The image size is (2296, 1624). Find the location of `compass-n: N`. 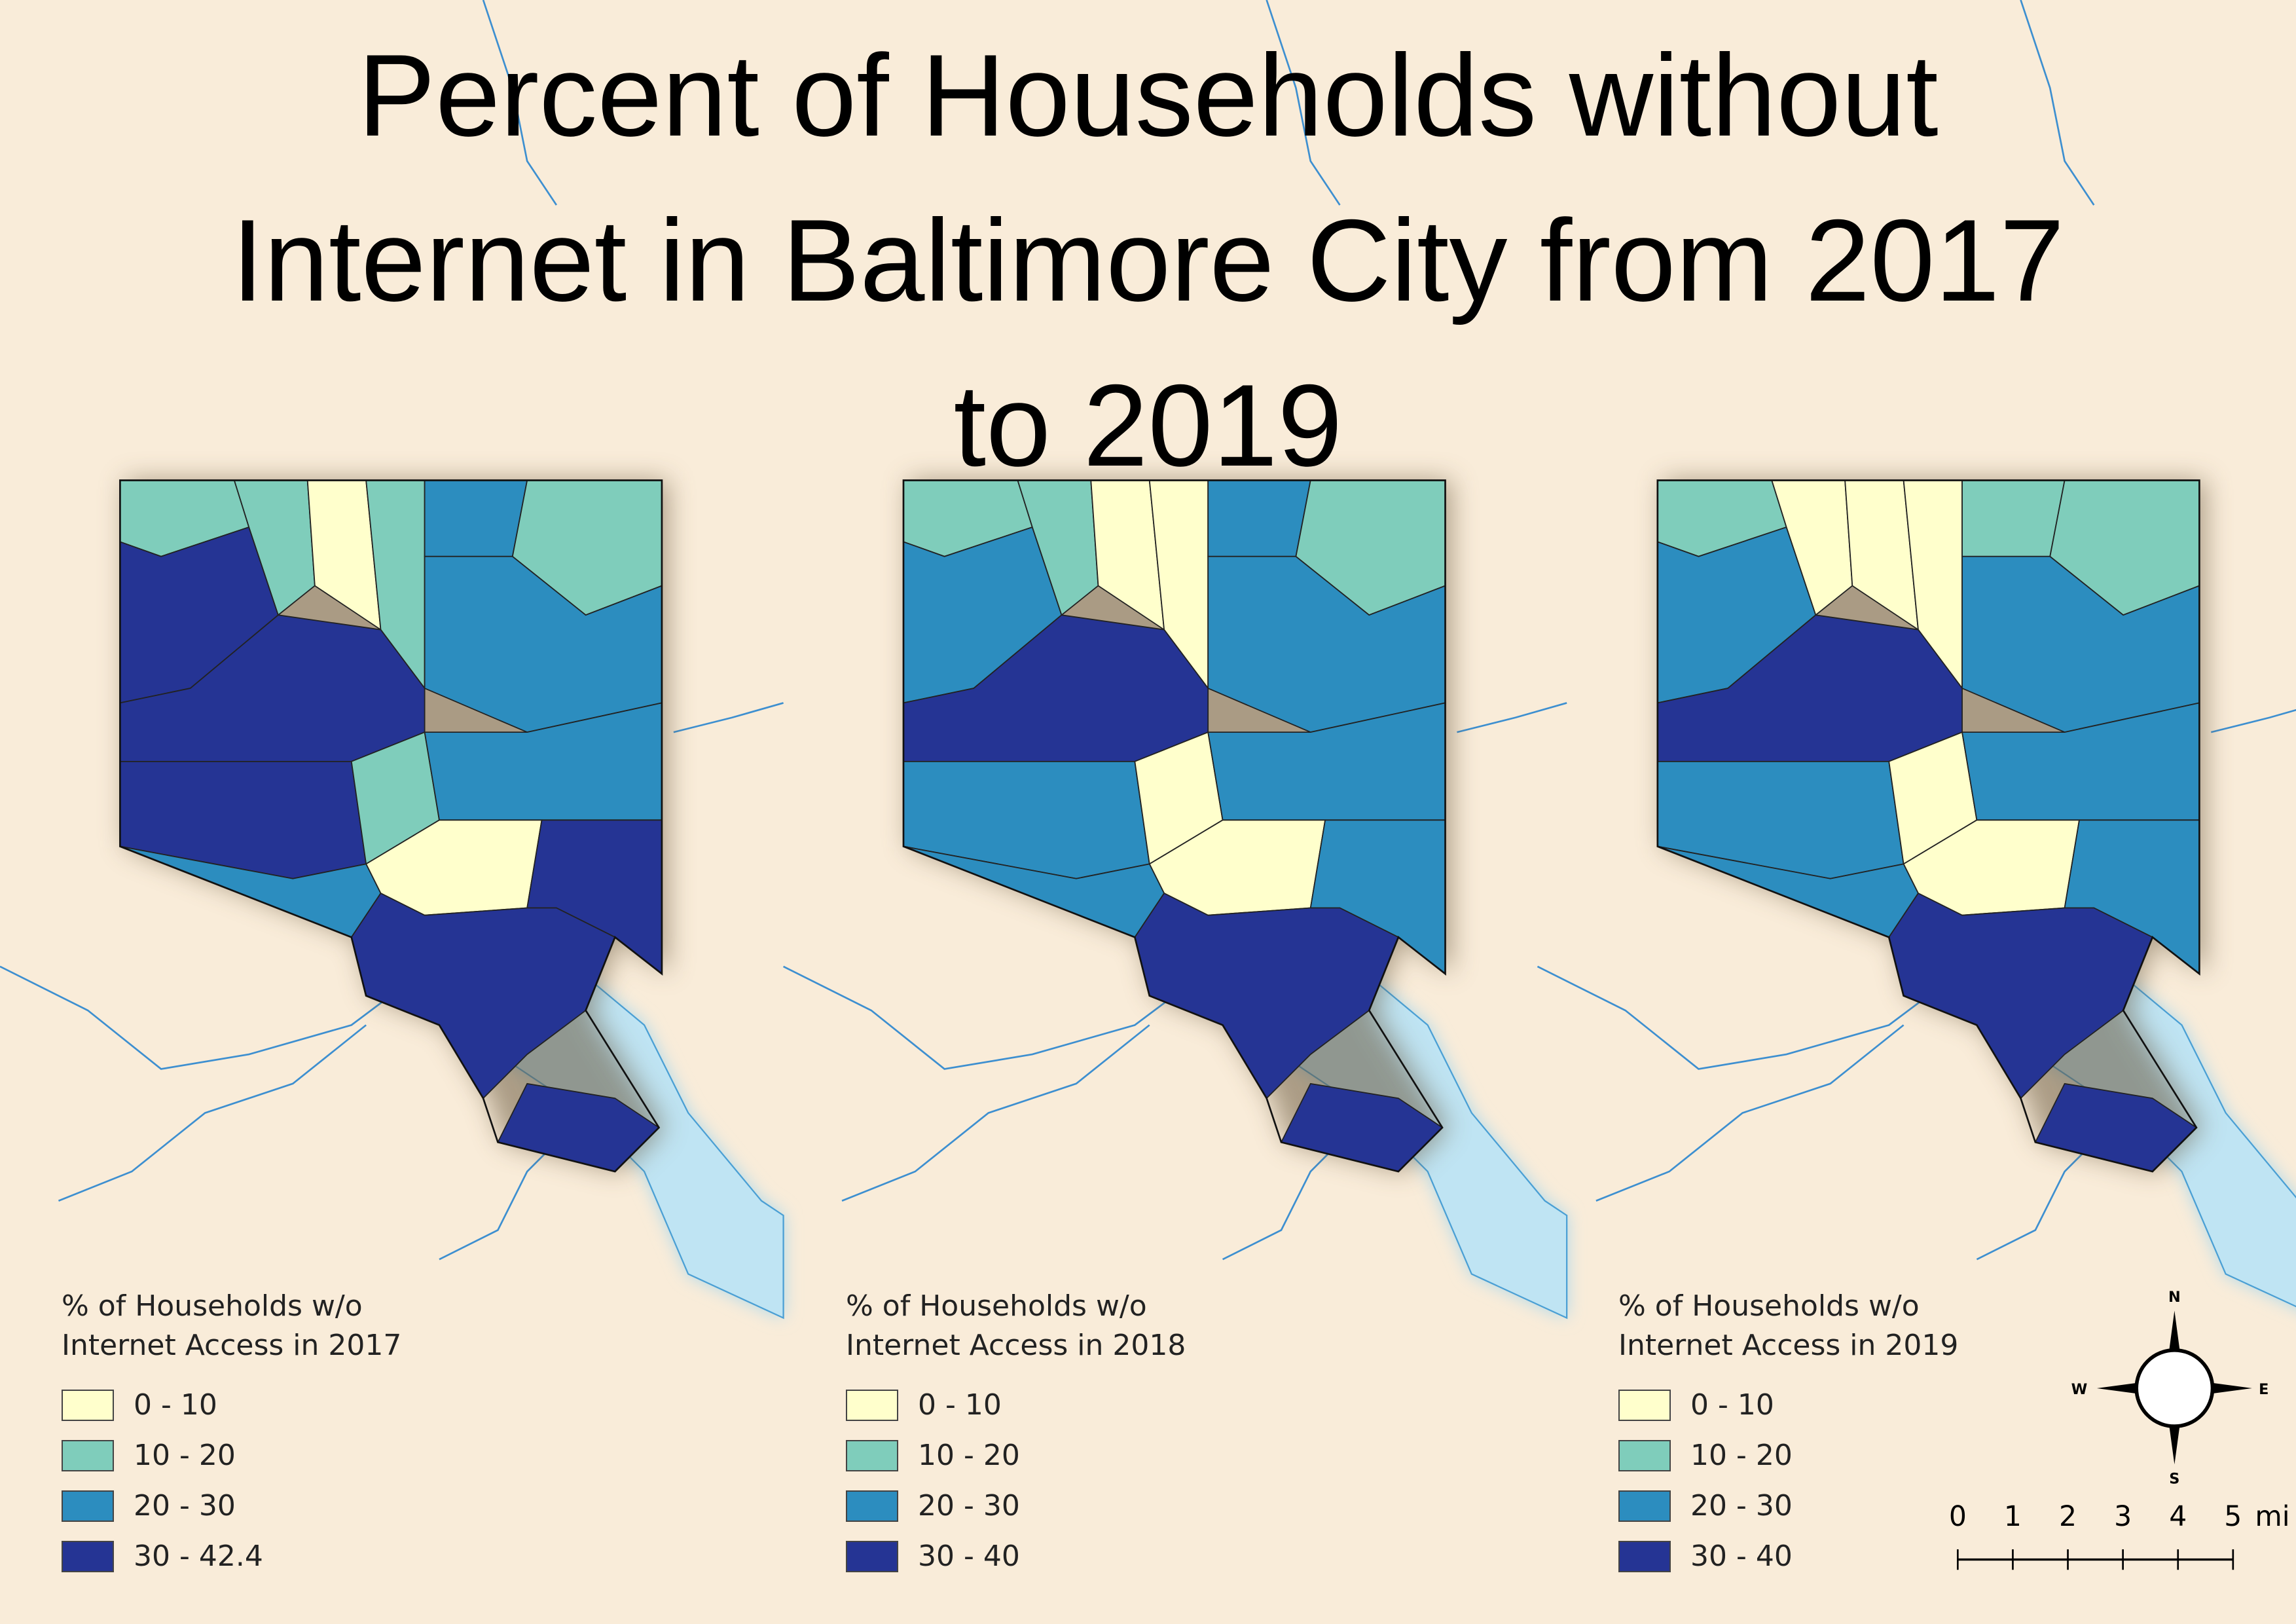

compass-n: N is located at coordinates (2174, 1297).